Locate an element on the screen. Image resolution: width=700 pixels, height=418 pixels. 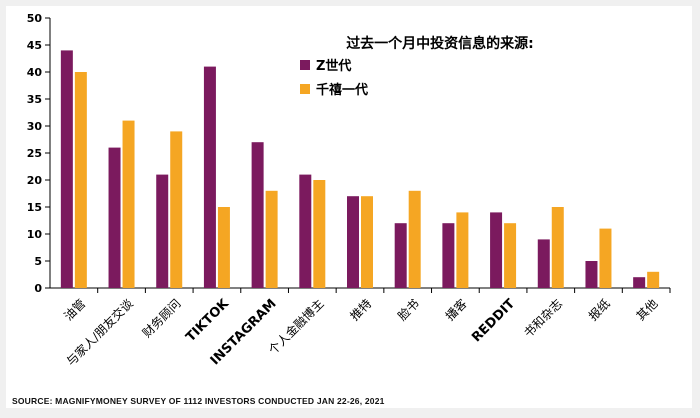
legend: Z世代 千禧一代 is located at coordinates (334, 78).